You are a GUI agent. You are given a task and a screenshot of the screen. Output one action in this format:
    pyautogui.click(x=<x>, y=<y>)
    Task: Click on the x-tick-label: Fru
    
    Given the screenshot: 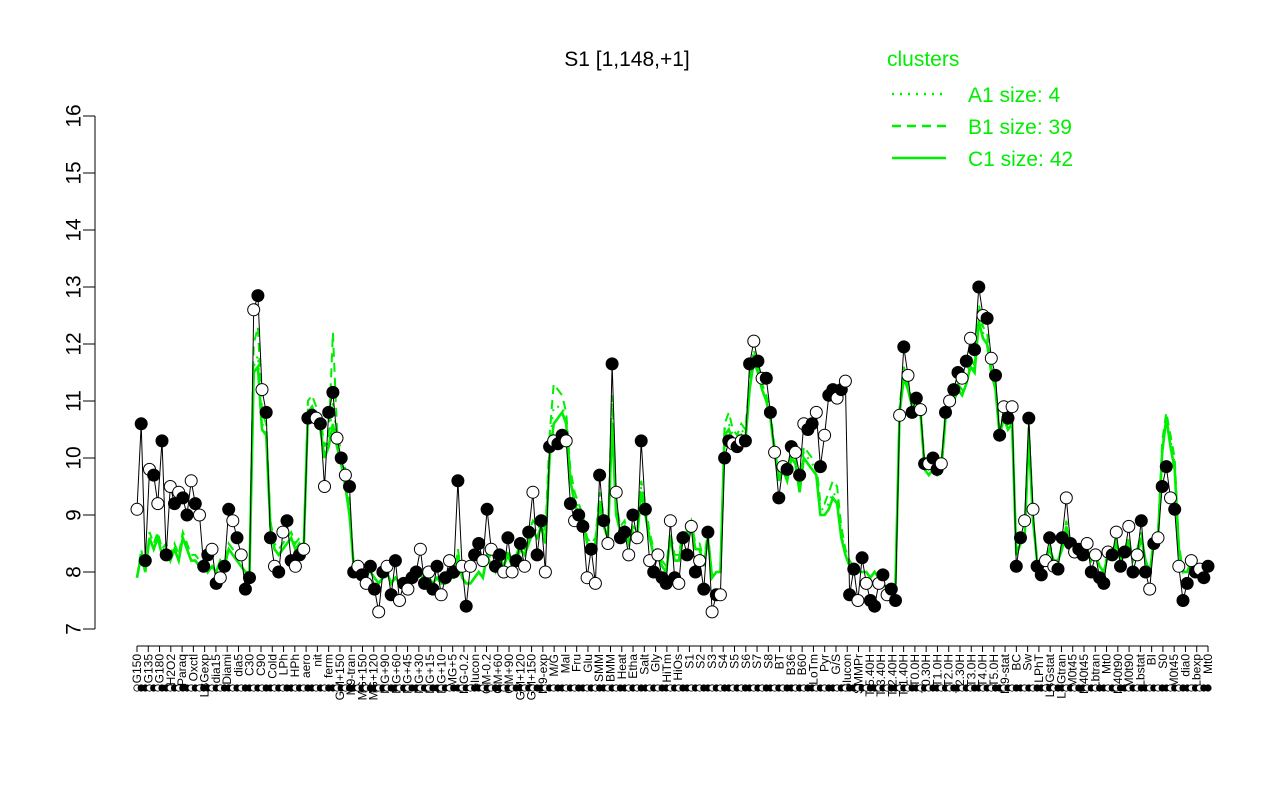 What is the action you would take?
    pyautogui.click(x=577, y=663)
    